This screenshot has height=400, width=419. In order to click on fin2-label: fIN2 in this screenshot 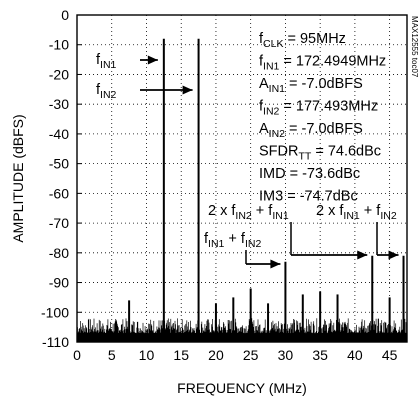, I will do `click(106, 91)`.